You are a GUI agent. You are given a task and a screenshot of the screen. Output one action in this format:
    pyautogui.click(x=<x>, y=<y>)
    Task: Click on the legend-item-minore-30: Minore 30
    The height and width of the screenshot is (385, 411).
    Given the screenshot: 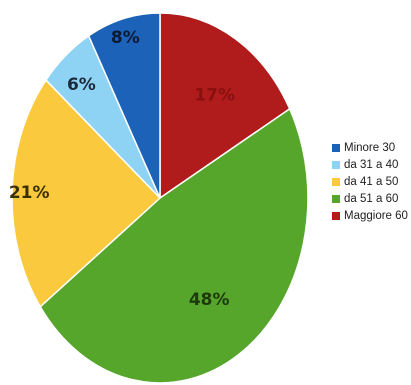 What is the action you would take?
    pyautogui.click(x=363, y=148)
    